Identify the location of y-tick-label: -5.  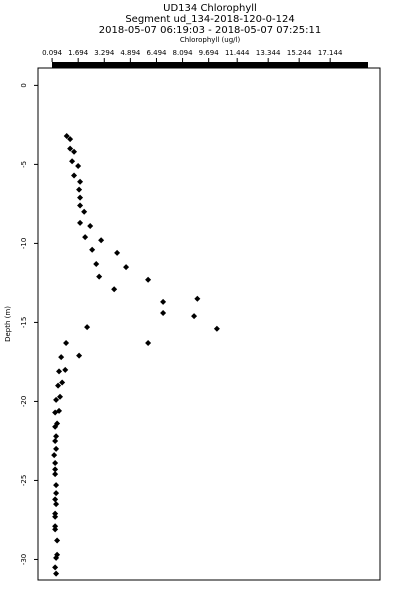
(24, 164).